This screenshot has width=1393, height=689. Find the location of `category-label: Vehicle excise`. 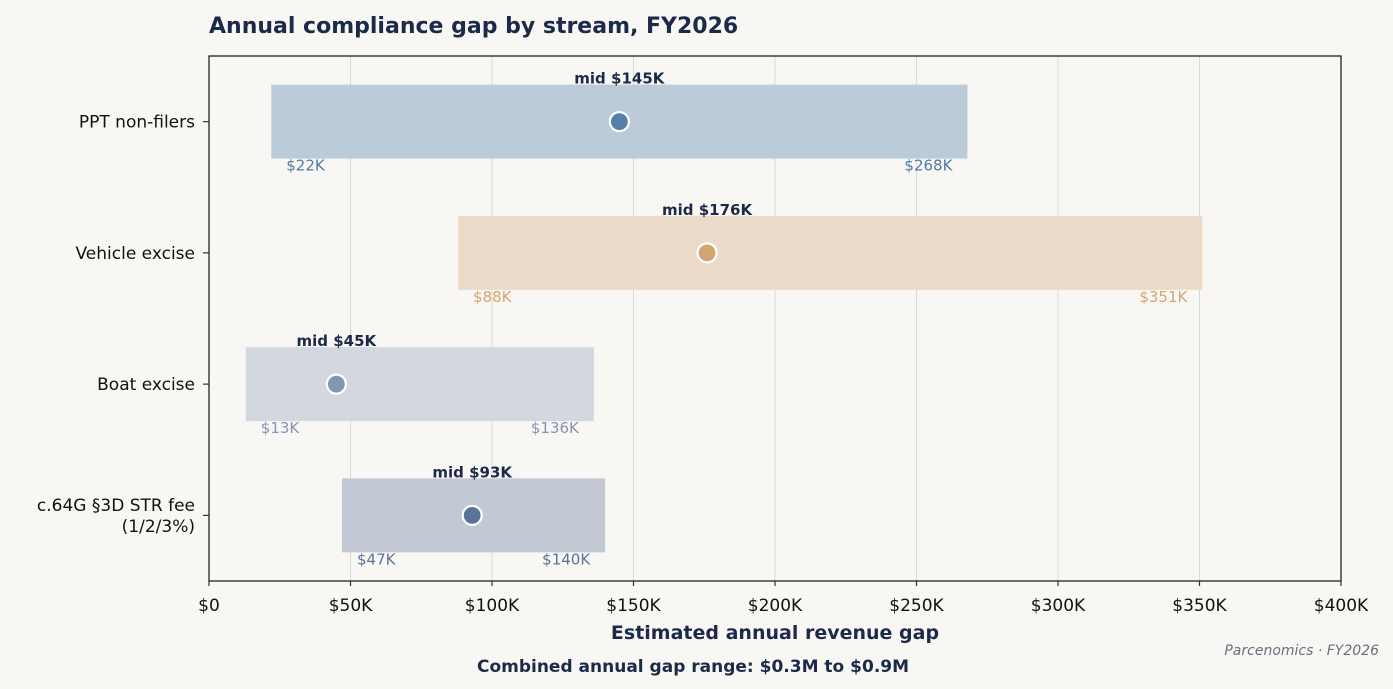

category-label: Vehicle excise is located at coordinates (135, 254).